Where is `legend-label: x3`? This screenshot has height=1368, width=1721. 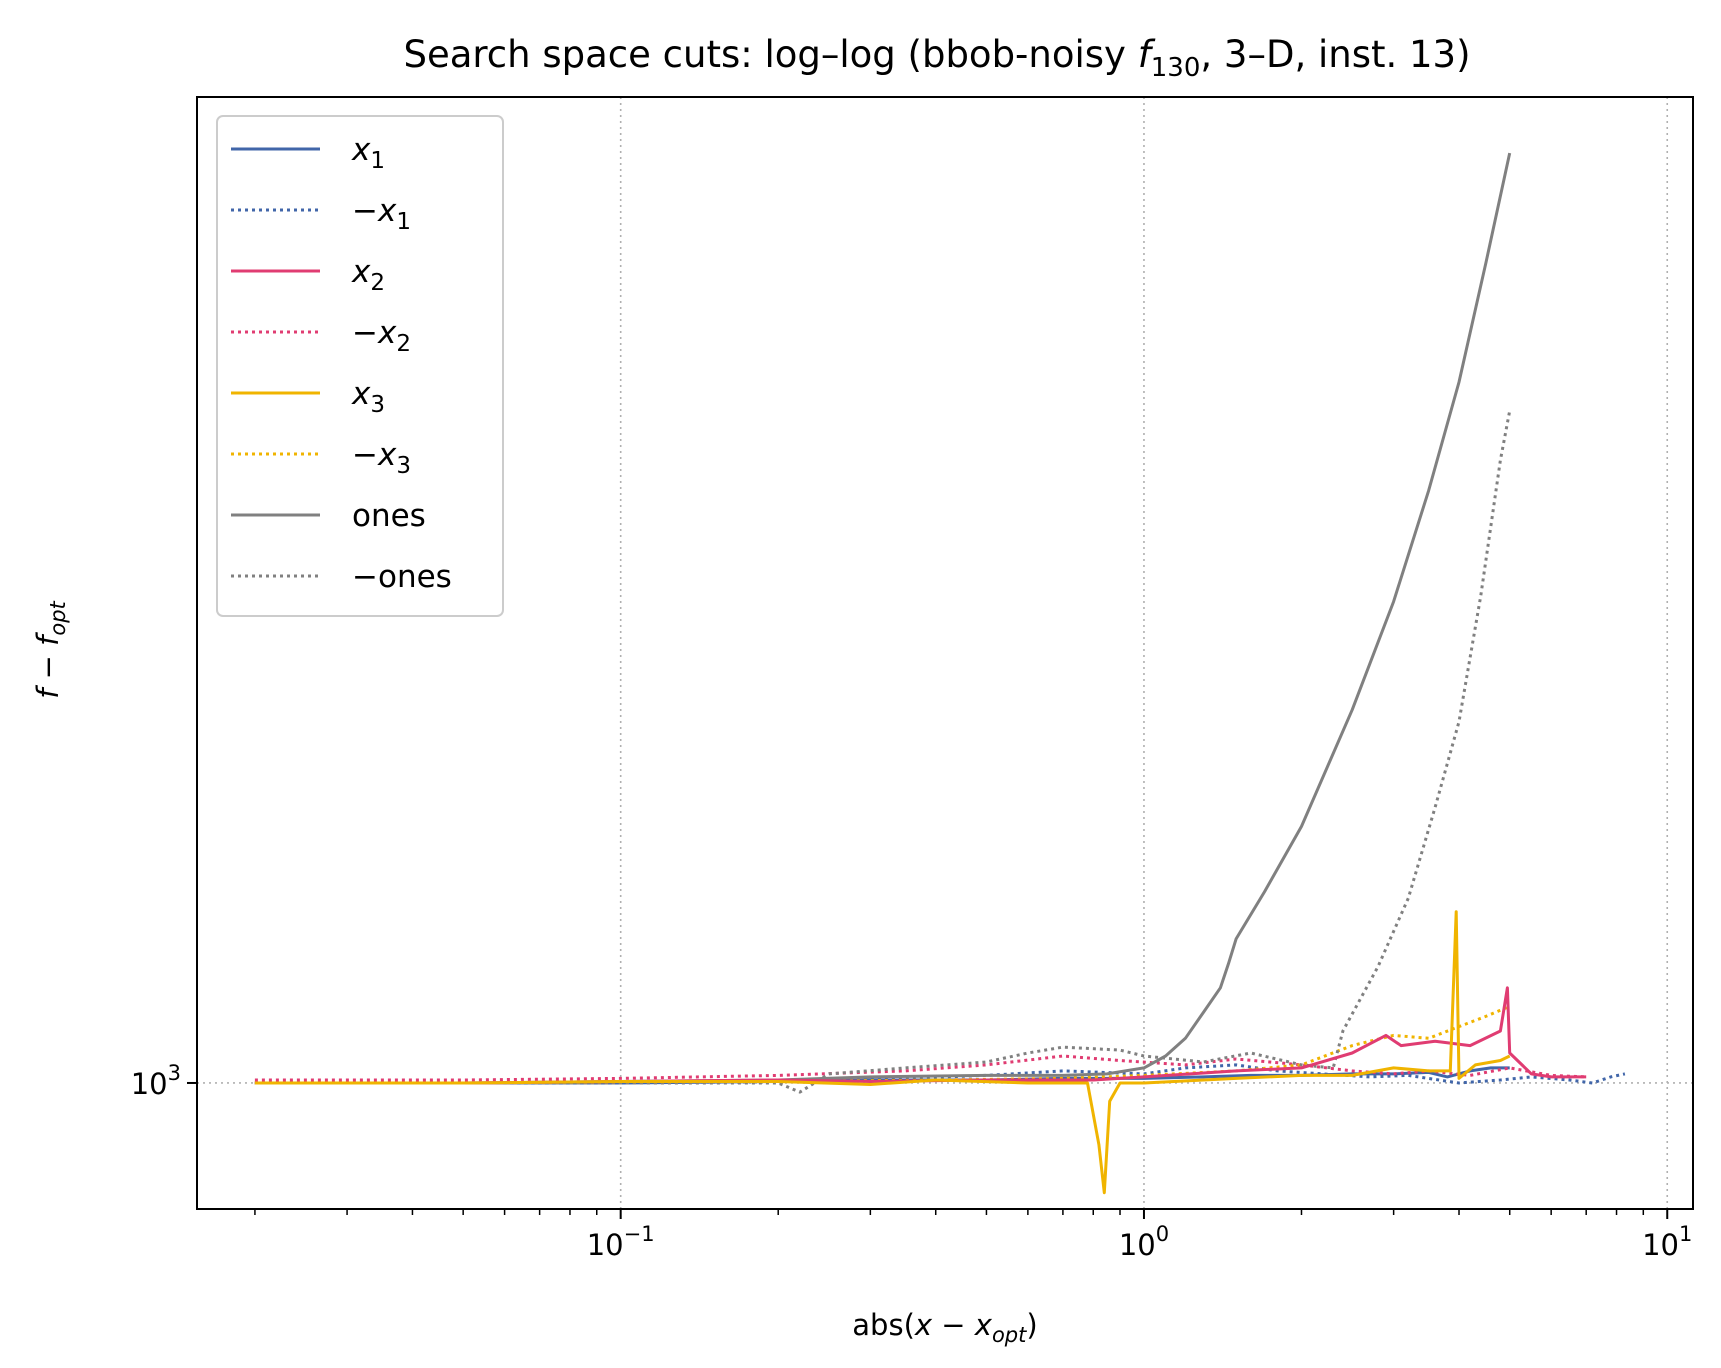 legend-label: x3 is located at coordinates (368, 397).